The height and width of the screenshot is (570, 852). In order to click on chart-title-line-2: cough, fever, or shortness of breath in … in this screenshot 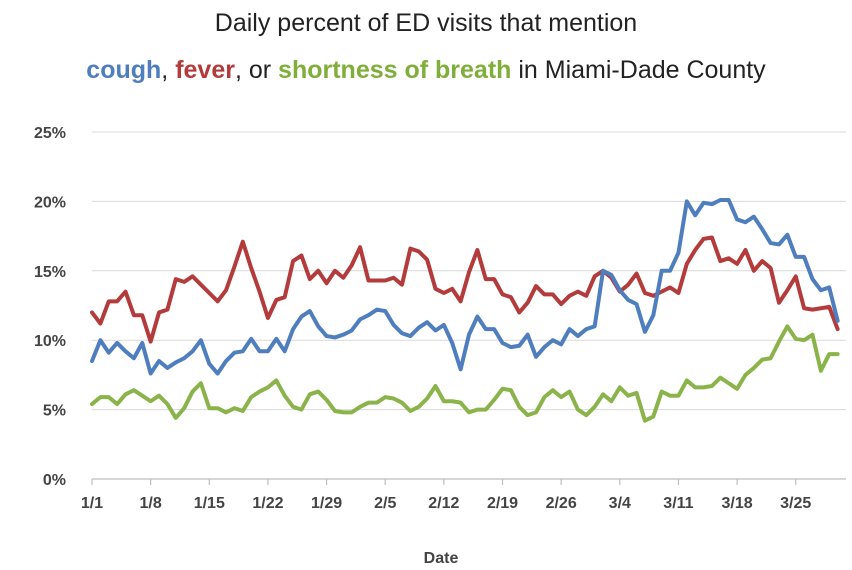, I will do `click(426, 70)`.